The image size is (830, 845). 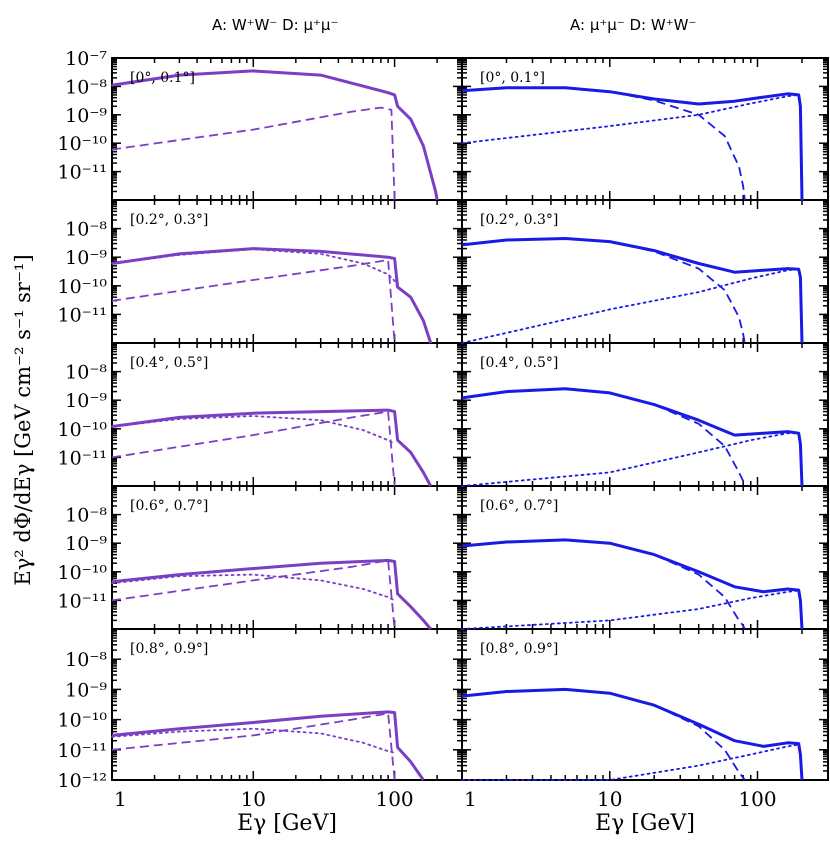 What do you see at coordinates (645, 823) in the screenshot?
I see `x-axis-label-right: Eγ [GeV]` at bounding box center [645, 823].